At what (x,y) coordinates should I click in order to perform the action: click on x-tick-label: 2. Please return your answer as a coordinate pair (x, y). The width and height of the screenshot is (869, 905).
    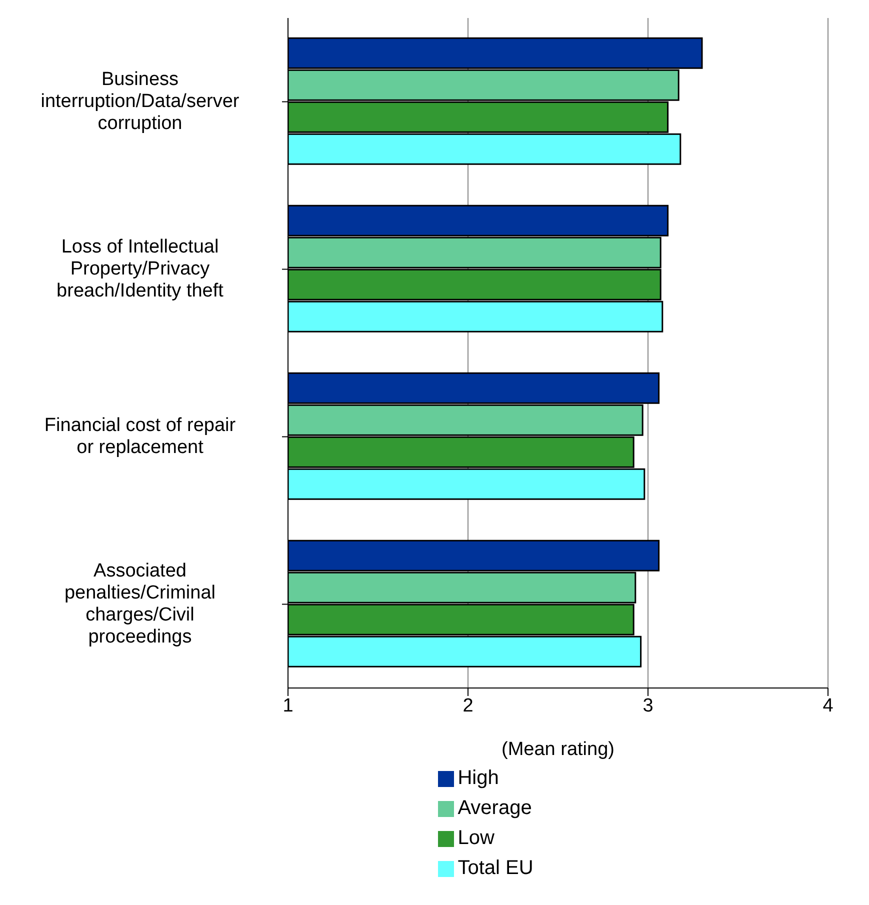
    Looking at the image, I should click on (468, 705).